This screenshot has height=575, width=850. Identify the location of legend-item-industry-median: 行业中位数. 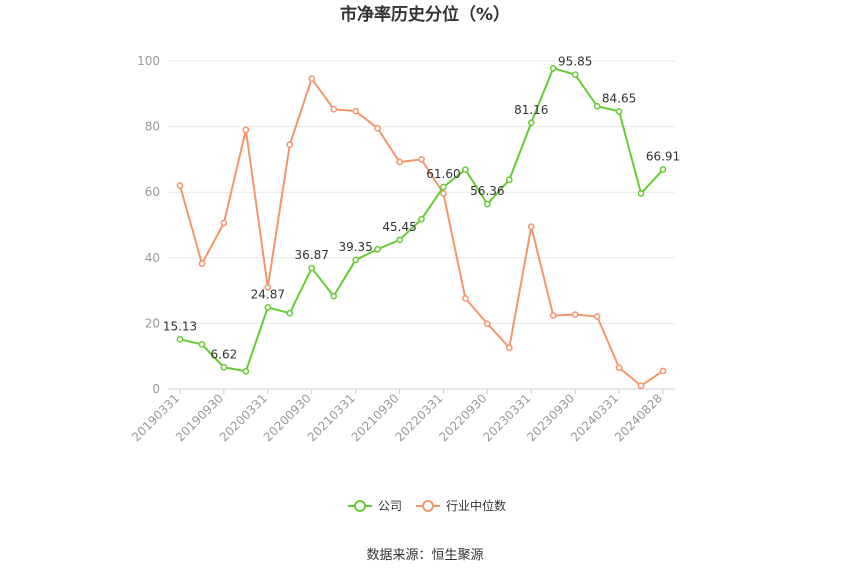
(461, 505).